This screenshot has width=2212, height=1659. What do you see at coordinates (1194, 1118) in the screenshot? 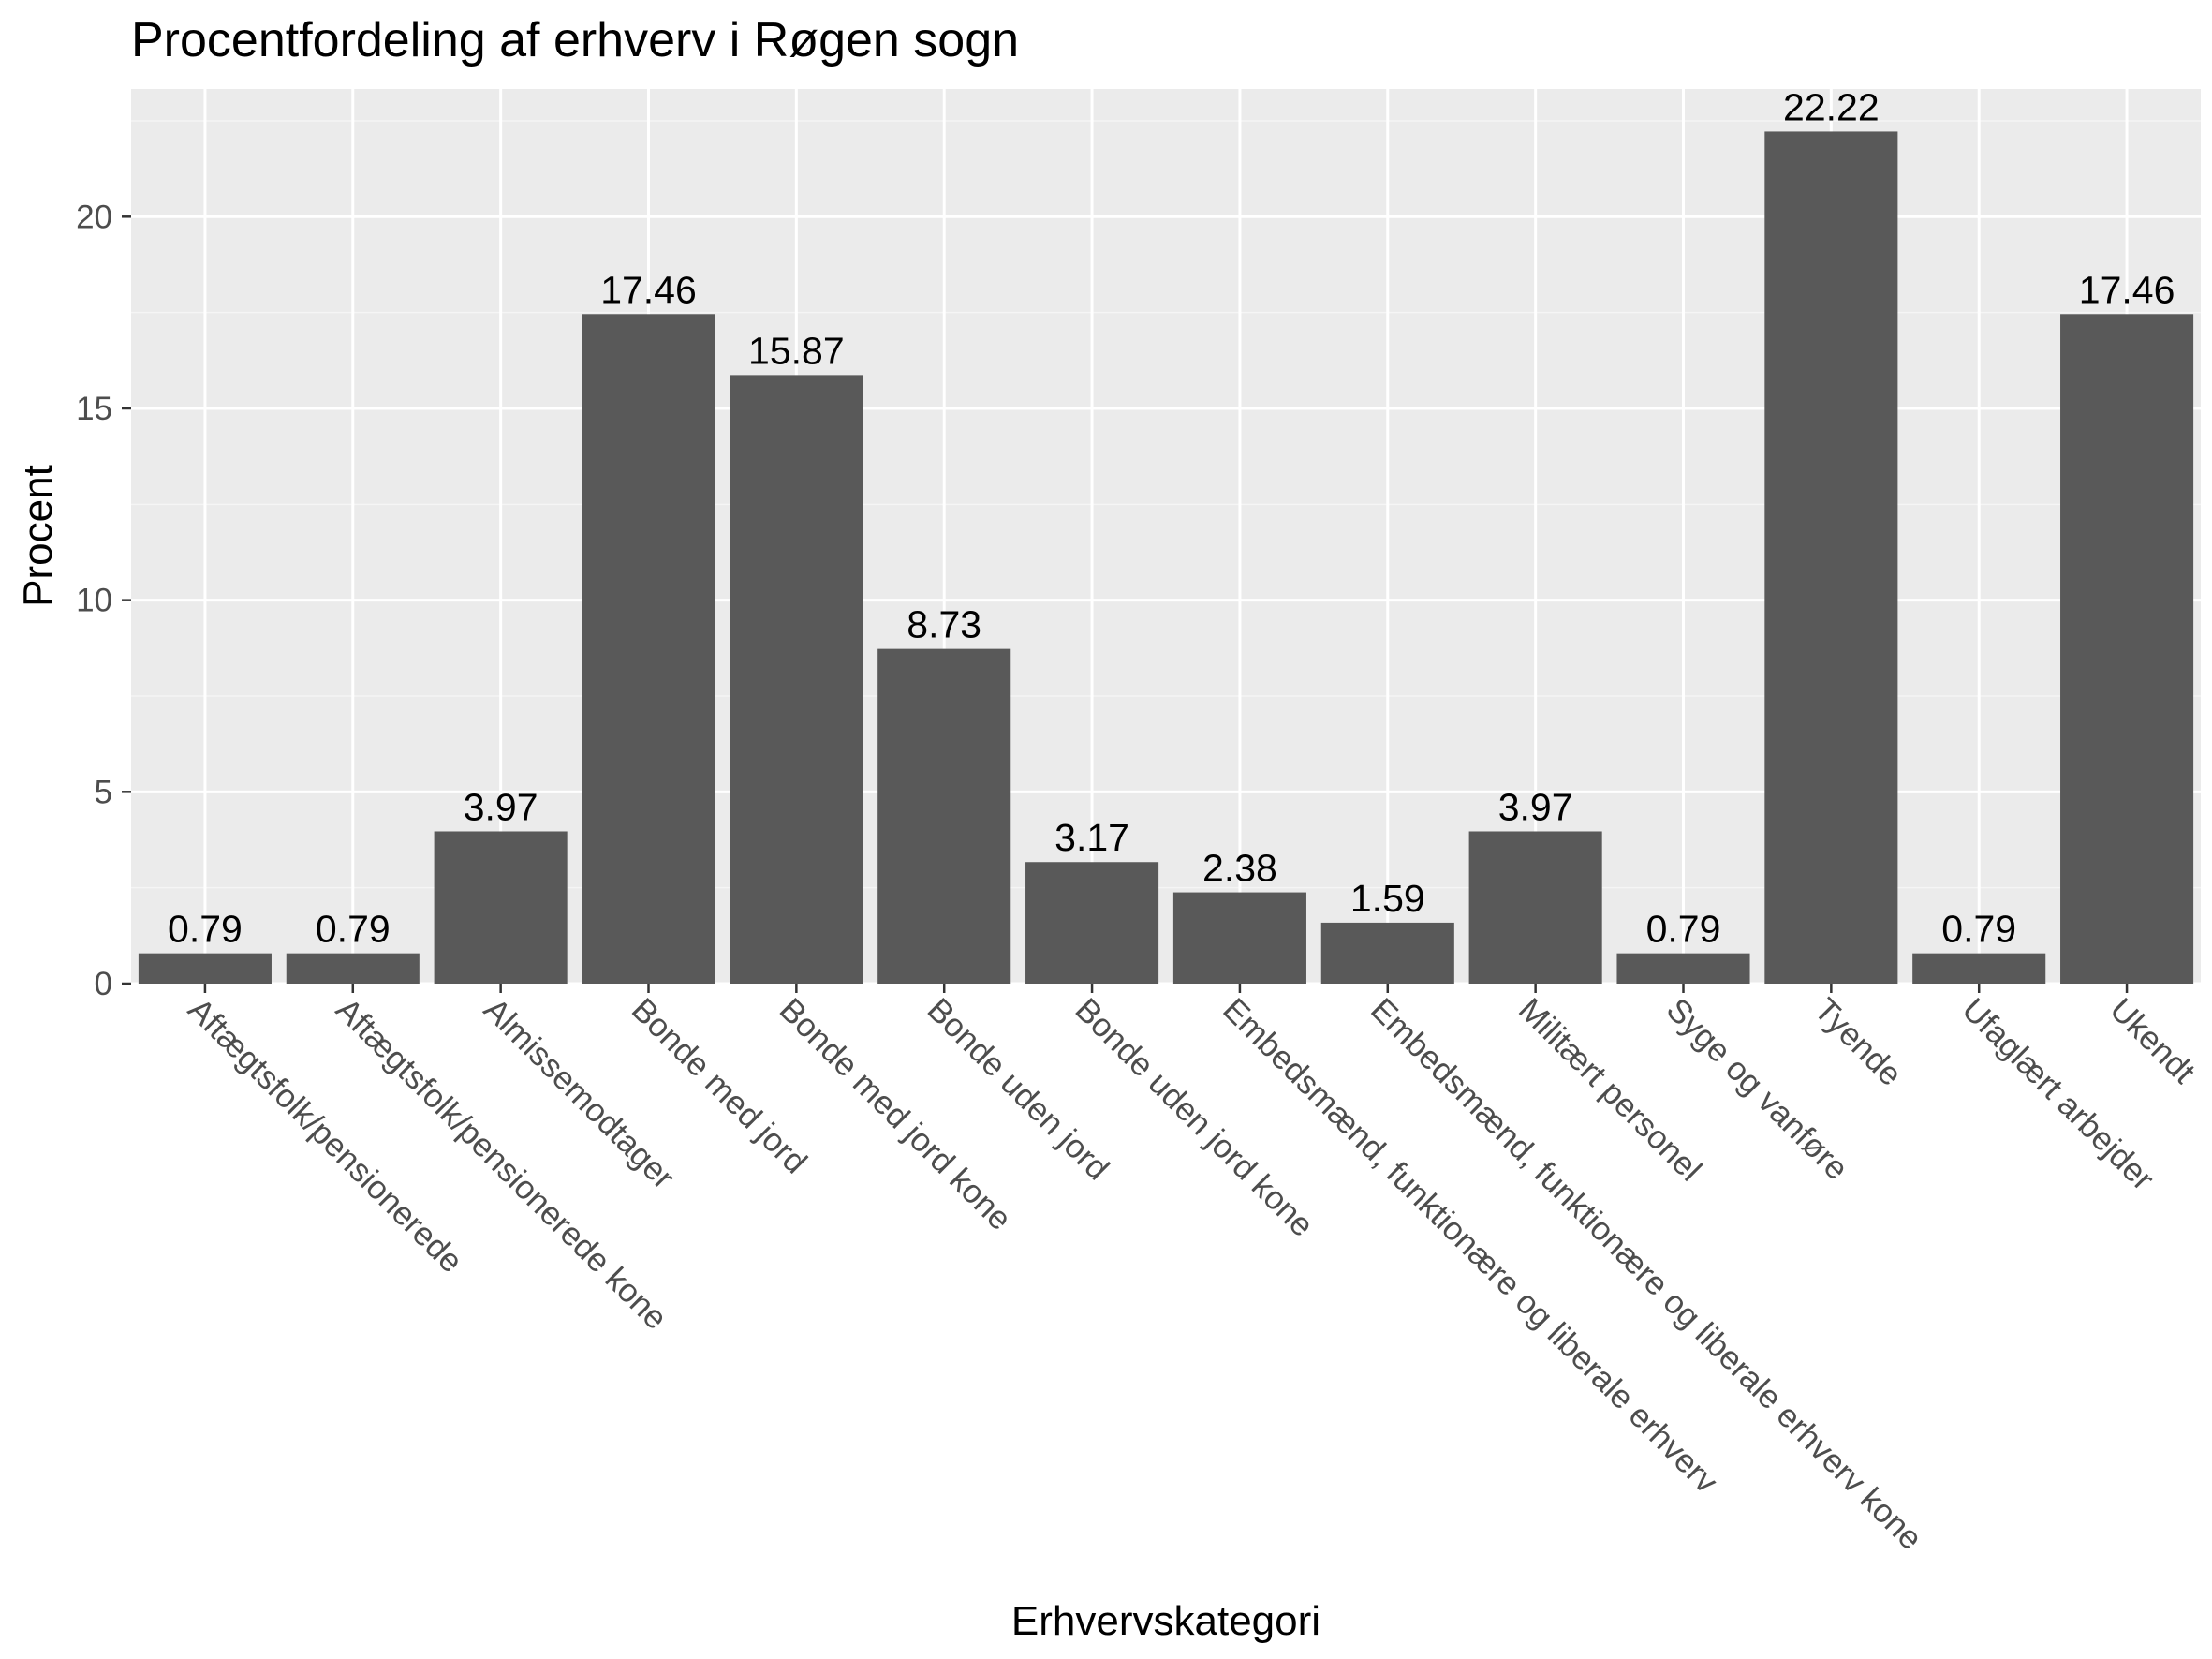
I see `x-tick-label: Bonde uden jord kone` at bounding box center [1194, 1118].